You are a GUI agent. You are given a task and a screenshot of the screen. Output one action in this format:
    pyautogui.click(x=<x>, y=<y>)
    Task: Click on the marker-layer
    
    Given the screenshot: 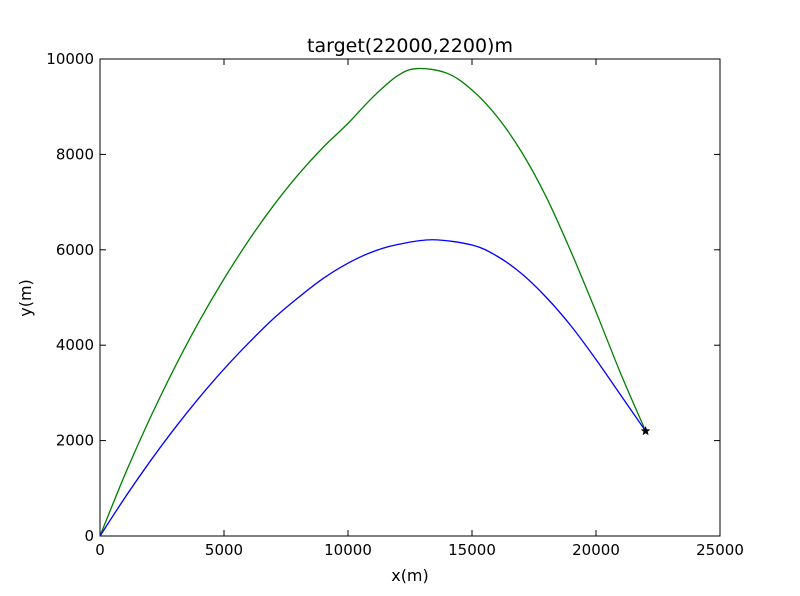 What is the action you would take?
    pyautogui.click(x=645, y=430)
    